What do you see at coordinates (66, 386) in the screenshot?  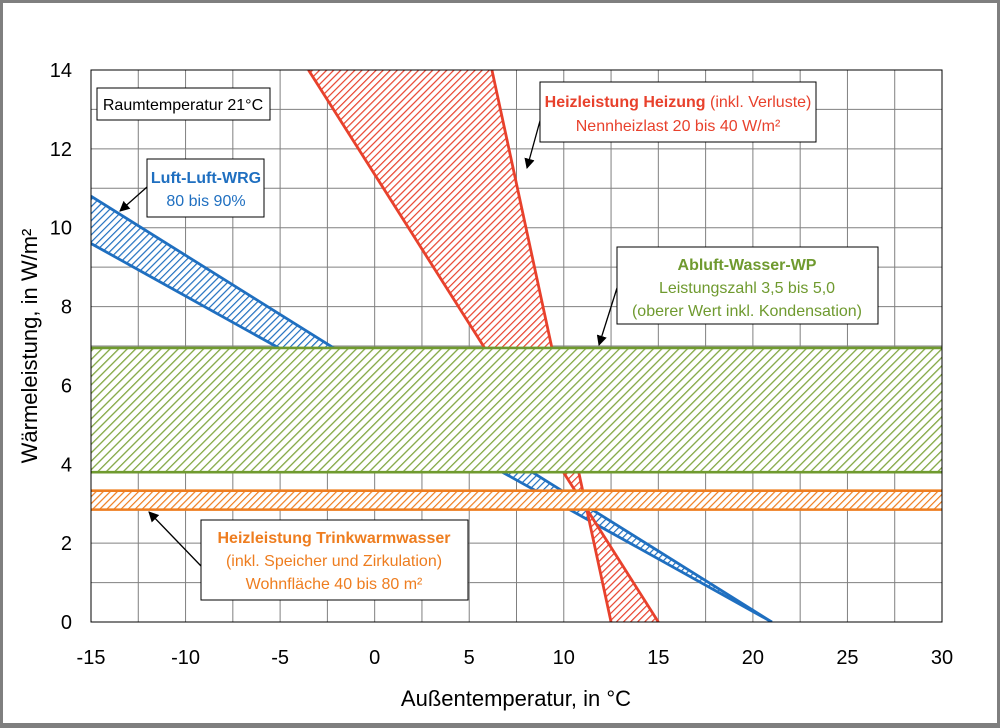 I see `y-tick-label: 6` at bounding box center [66, 386].